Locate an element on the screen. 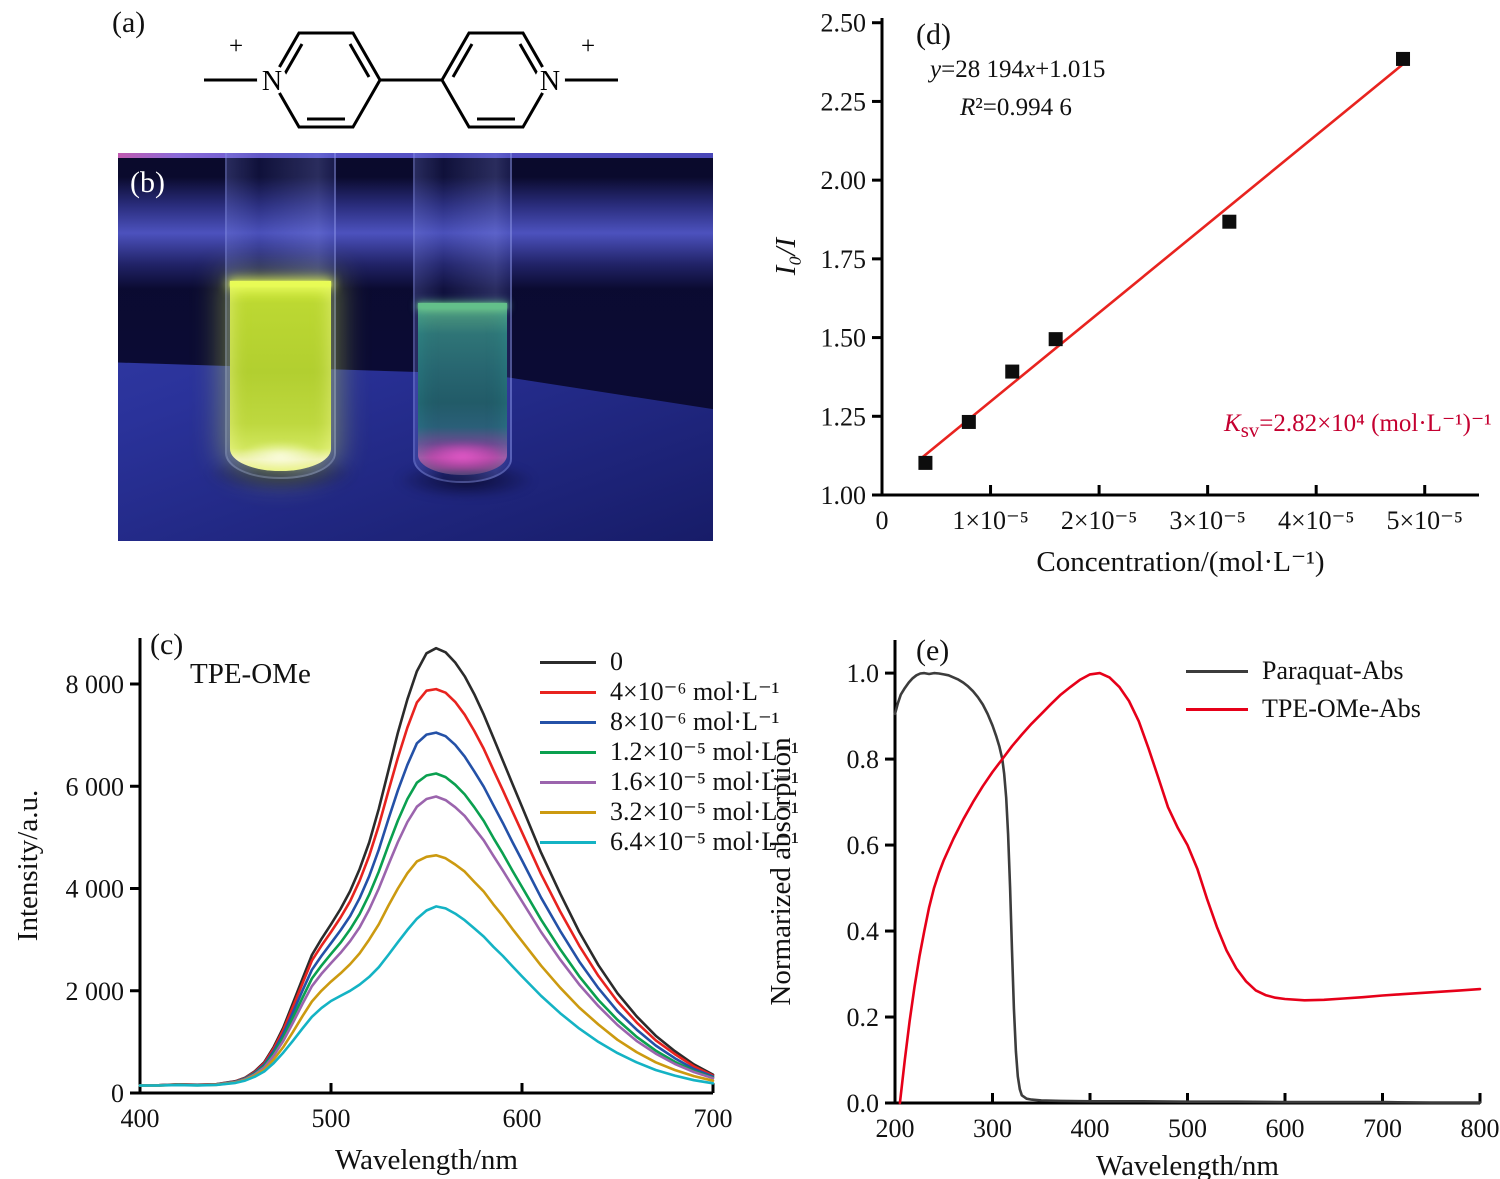 The height and width of the screenshot is (1179, 1500). y-tick-label: 0.4 is located at coordinates (863, 931).